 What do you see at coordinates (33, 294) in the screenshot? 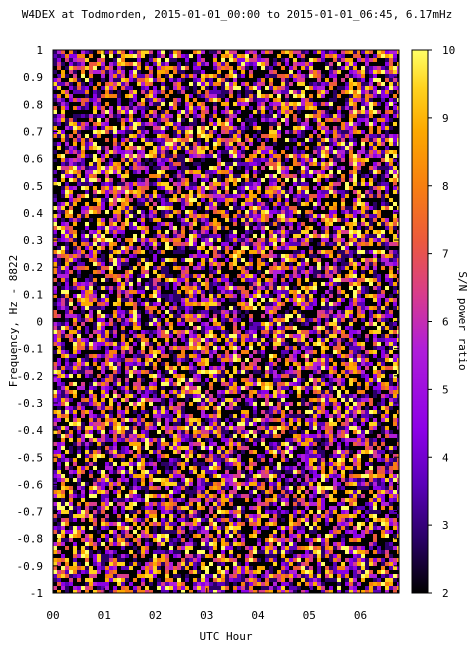
I see `y-tick-label: 0.1` at bounding box center [33, 294].